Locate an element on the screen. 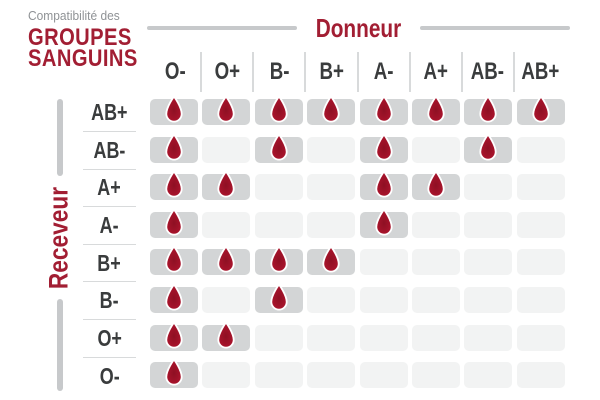 The width and height of the screenshot is (600, 400). cell-bpos-abneg is located at coordinates (488, 262).